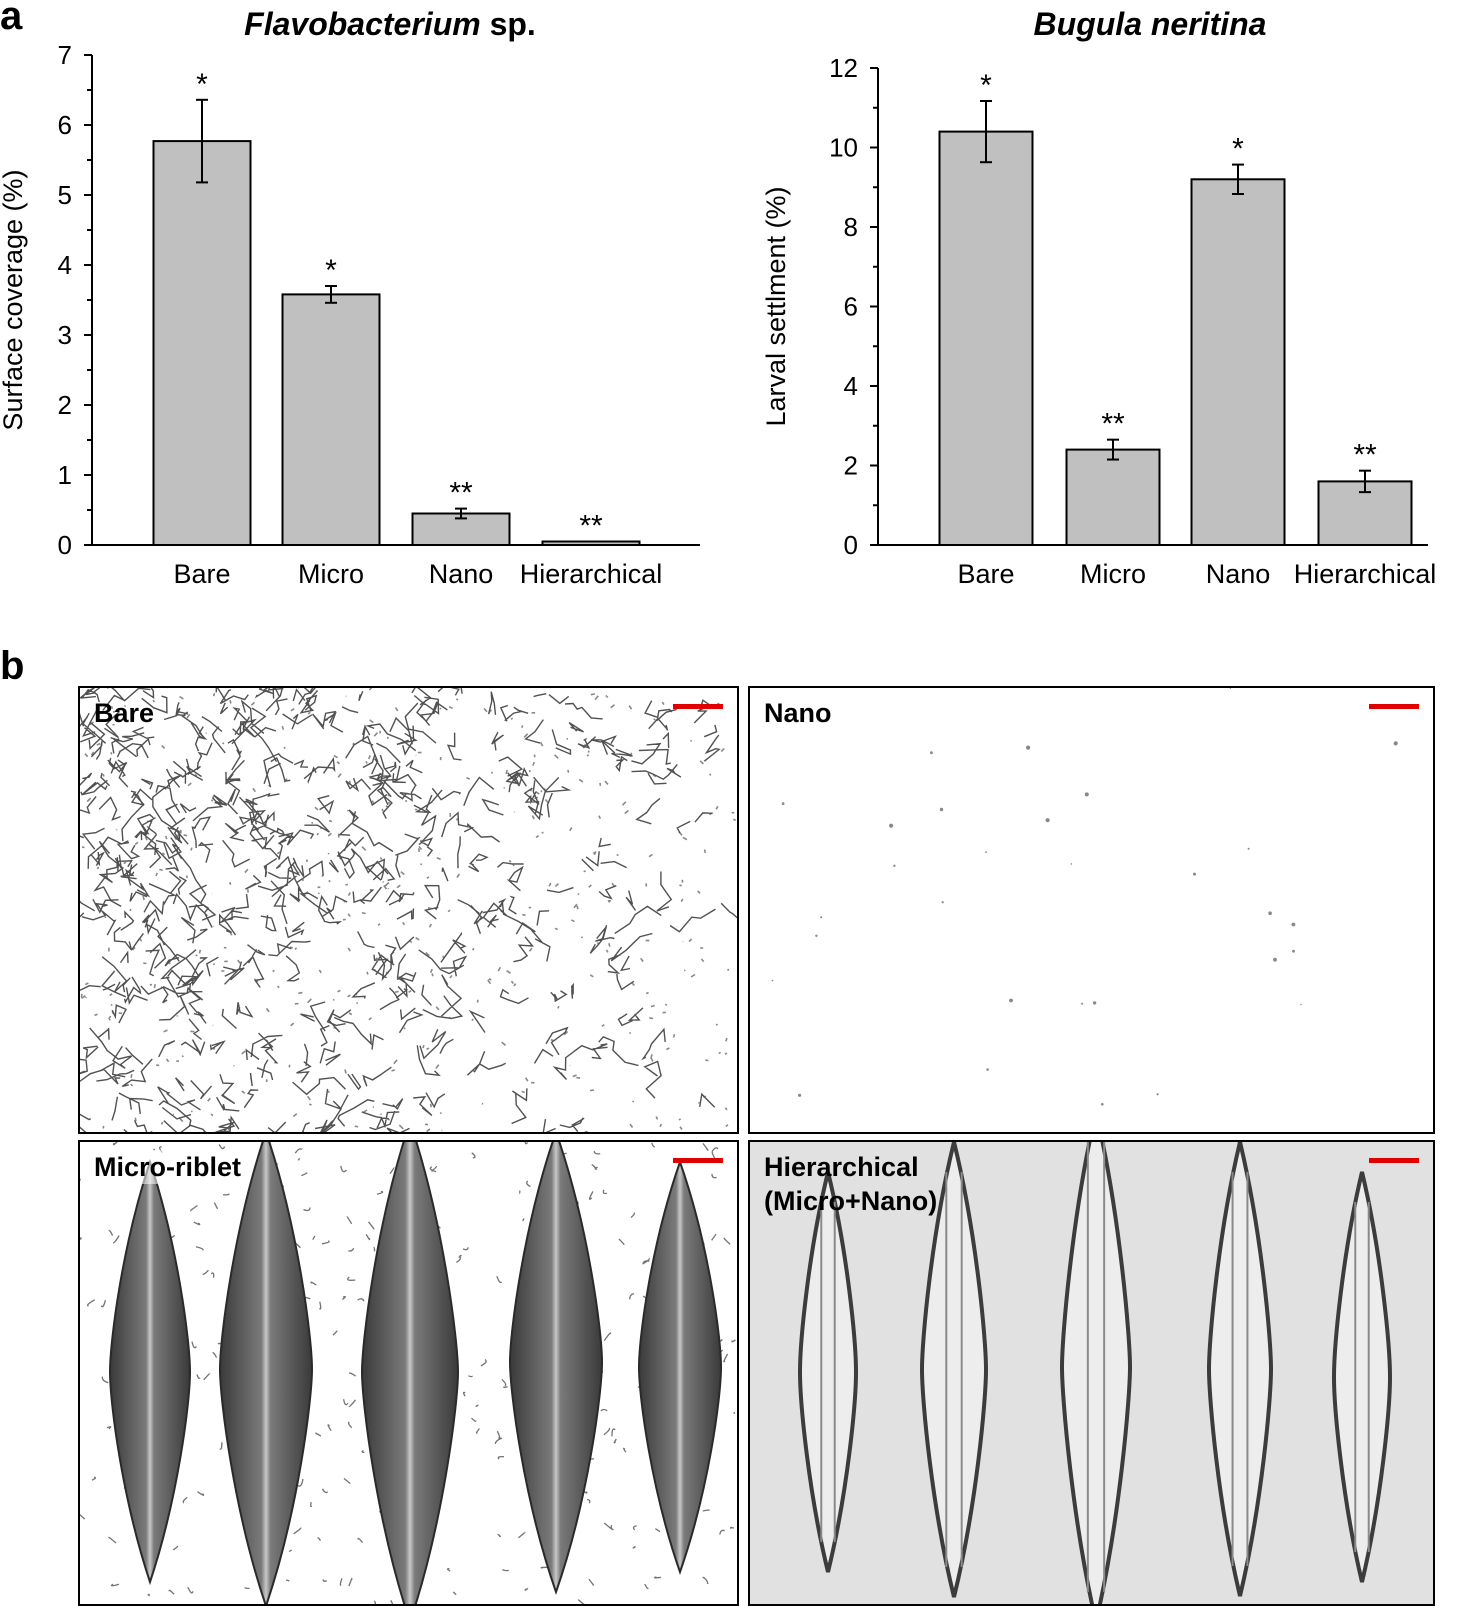 Image resolution: width=1474 pixels, height=1606 pixels. I want to click on micrograph-nano: Nano, so click(1091, 910).